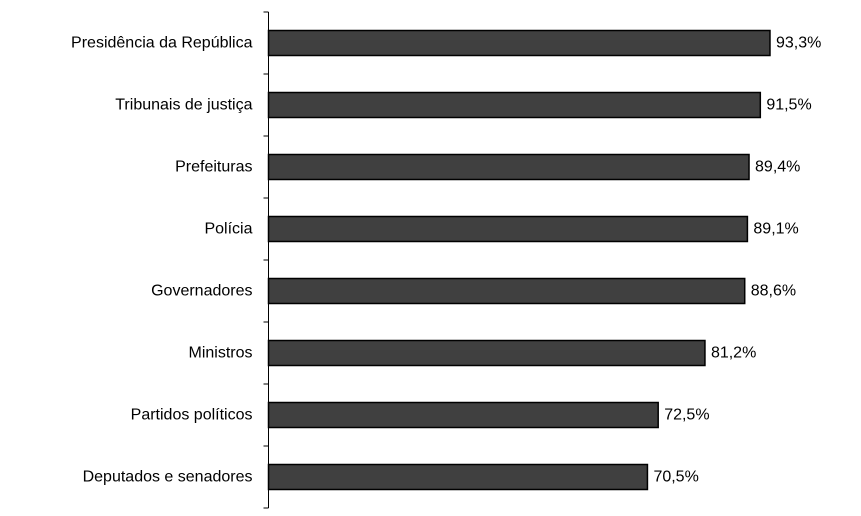 This screenshot has width=861, height=516. What do you see at coordinates (675, 477) in the screenshot?
I see `value-label: 70,5%` at bounding box center [675, 477].